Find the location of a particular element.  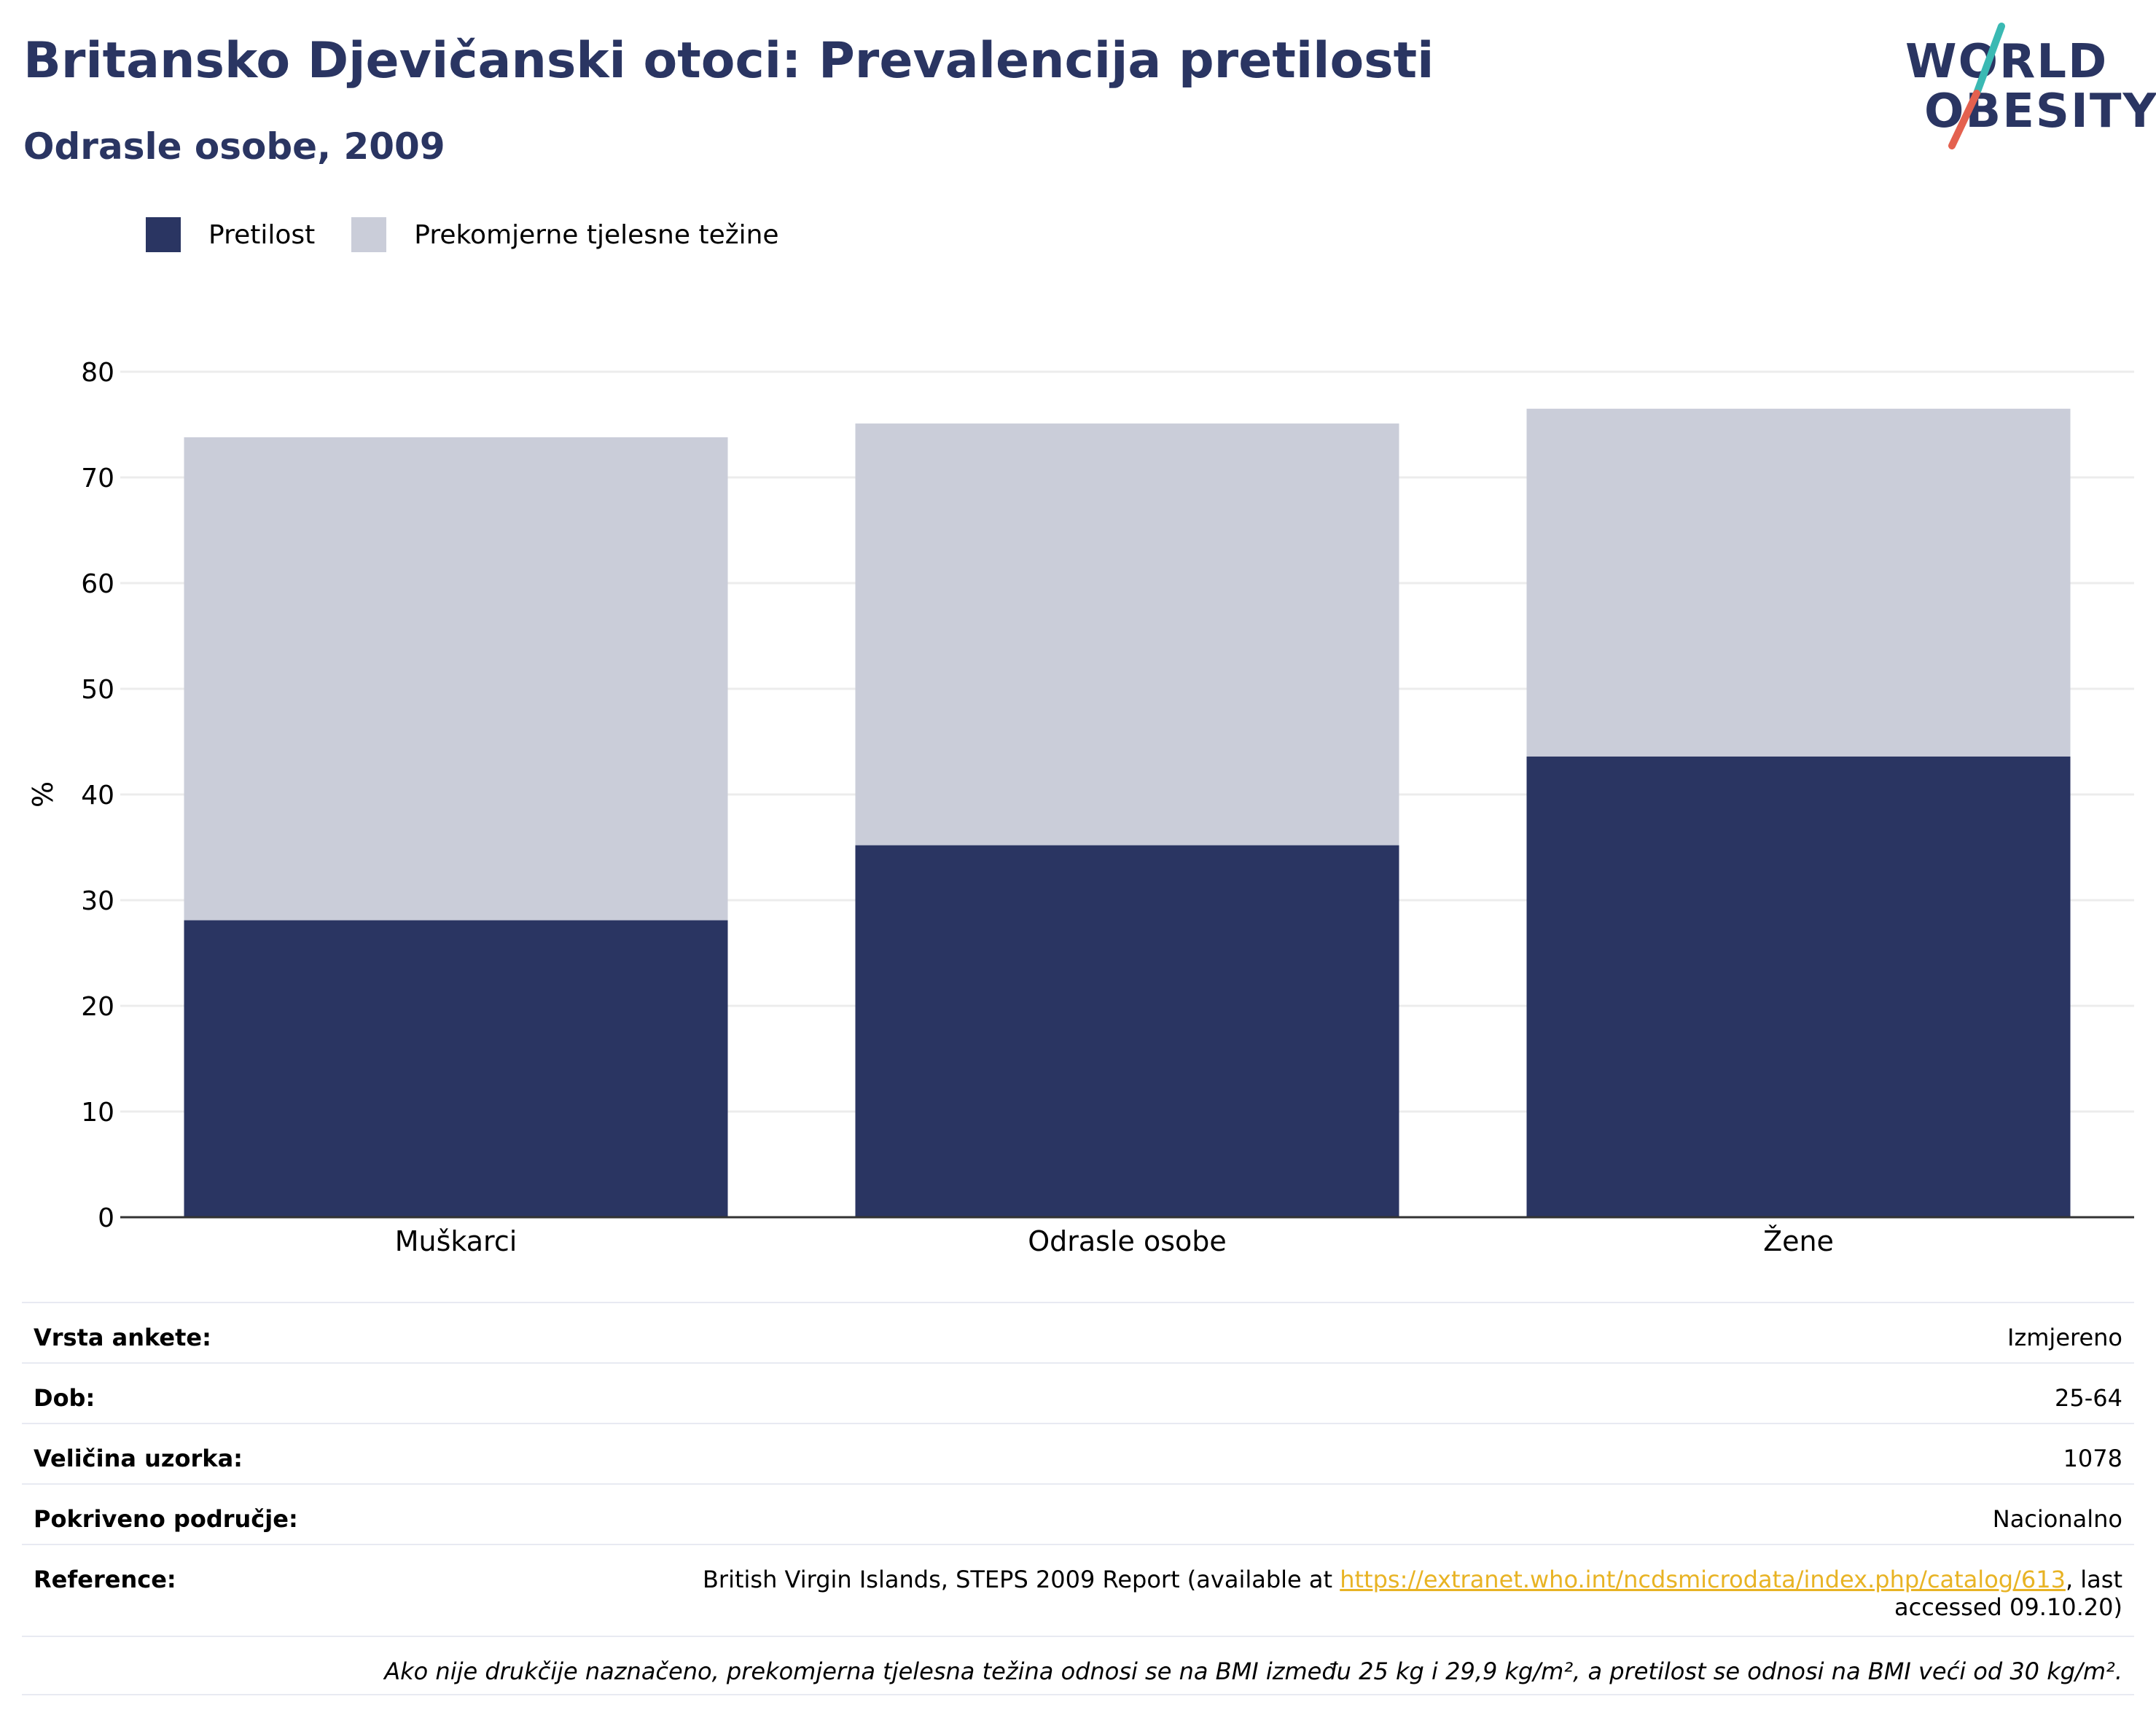

legend-item-overweight: Prekomjerne tjelesne težine is located at coordinates (565, 234).